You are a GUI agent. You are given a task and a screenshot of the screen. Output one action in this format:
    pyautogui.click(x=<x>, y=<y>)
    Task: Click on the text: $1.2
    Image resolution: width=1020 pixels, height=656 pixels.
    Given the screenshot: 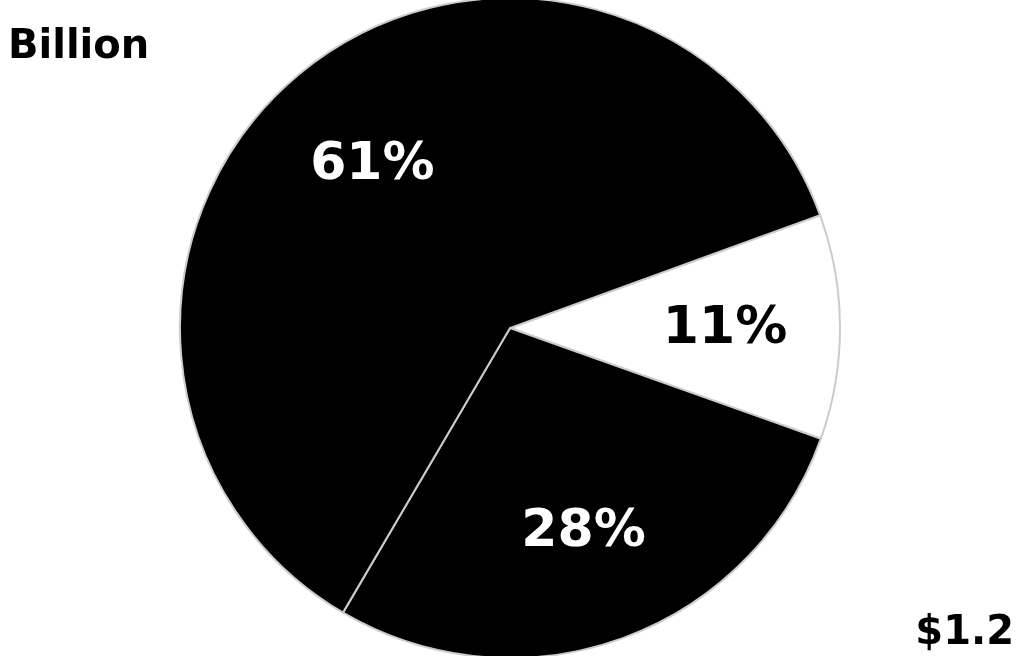 What is the action you would take?
    pyautogui.click(x=964, y=630)
    